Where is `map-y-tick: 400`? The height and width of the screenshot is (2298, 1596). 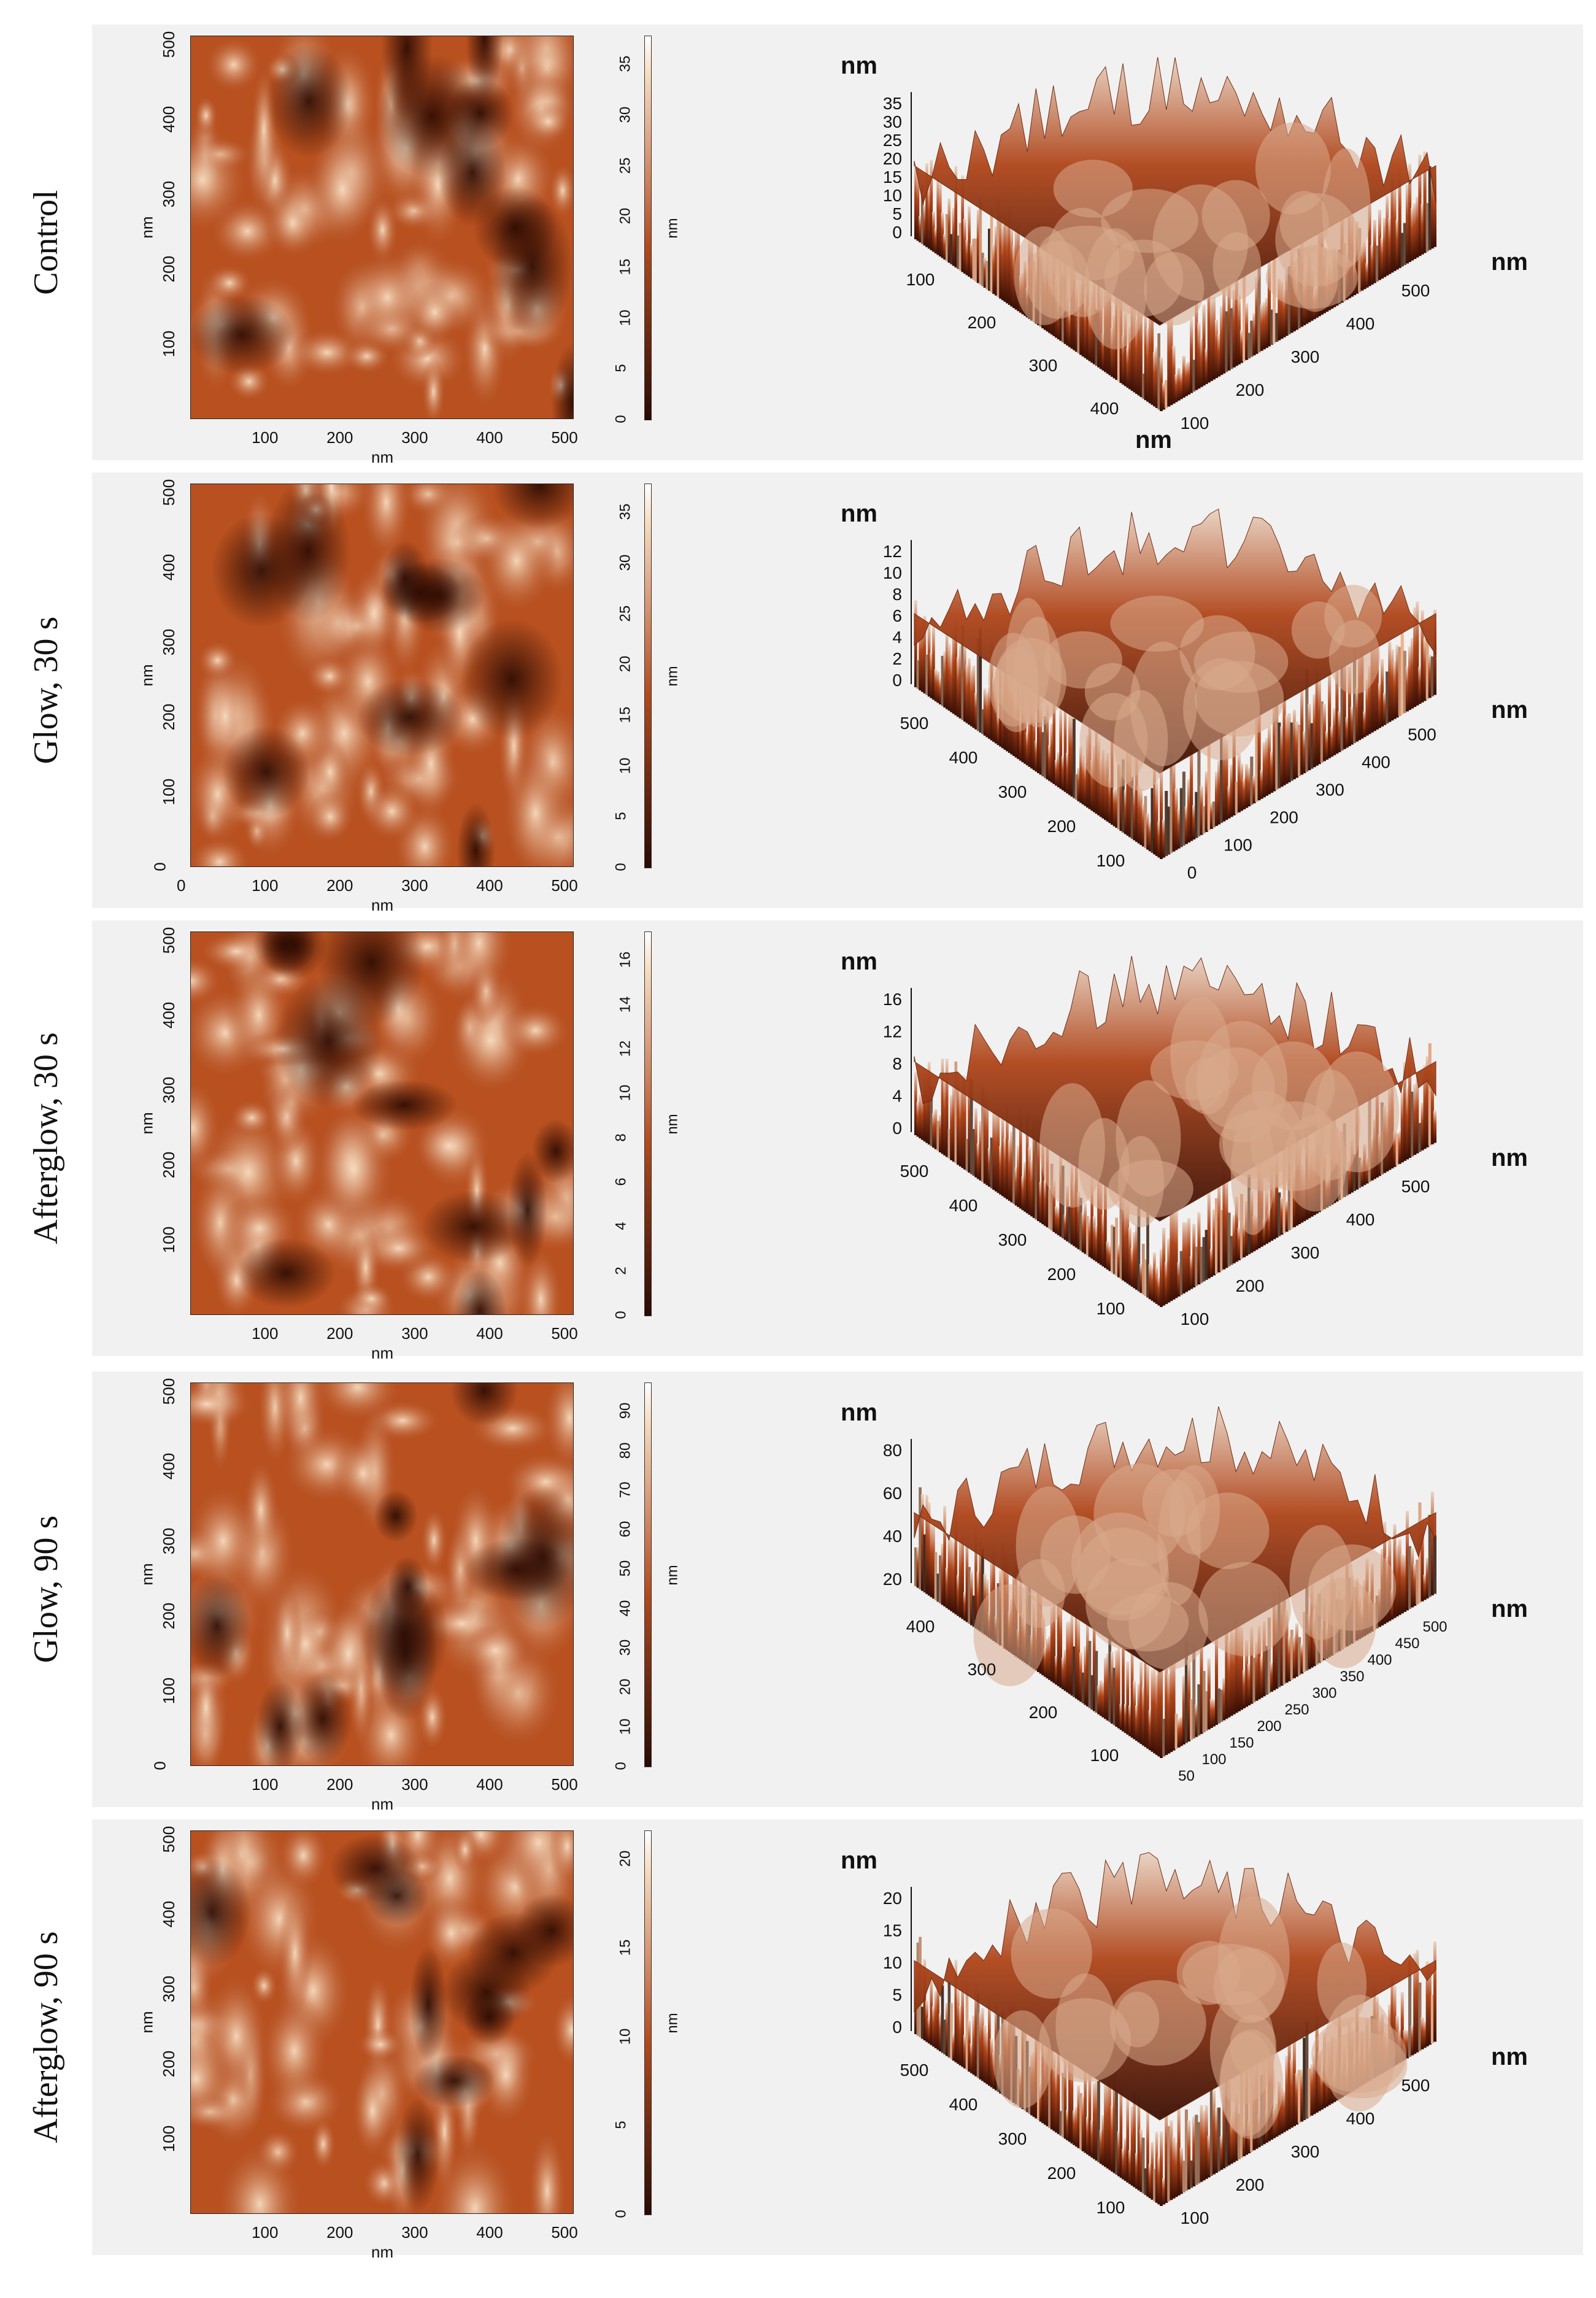 map-y-tick: 400 is located at coordinates (169, 566).